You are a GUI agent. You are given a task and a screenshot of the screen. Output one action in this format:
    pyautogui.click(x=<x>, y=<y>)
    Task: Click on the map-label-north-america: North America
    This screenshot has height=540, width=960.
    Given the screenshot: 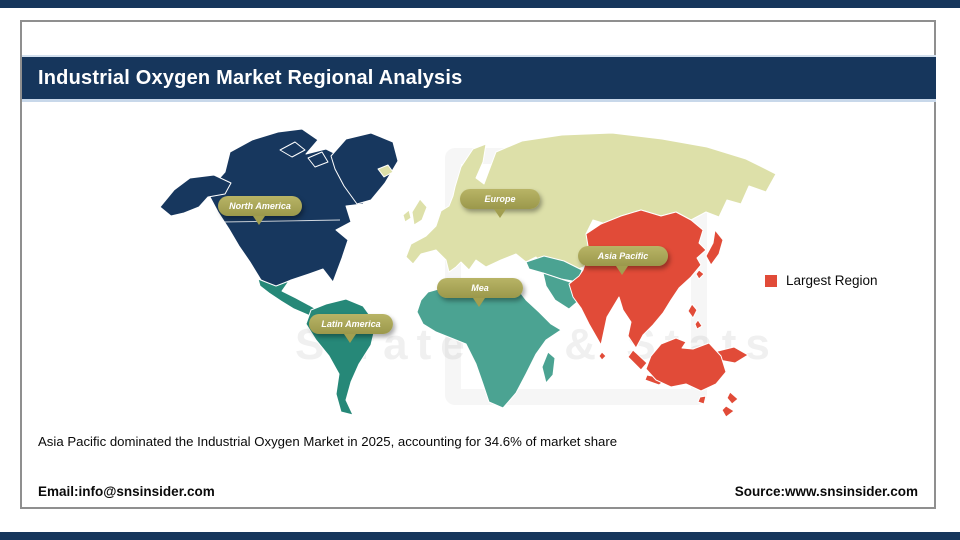 What is the action you would take?
    pyautogui.click(x=260, y=210)
    